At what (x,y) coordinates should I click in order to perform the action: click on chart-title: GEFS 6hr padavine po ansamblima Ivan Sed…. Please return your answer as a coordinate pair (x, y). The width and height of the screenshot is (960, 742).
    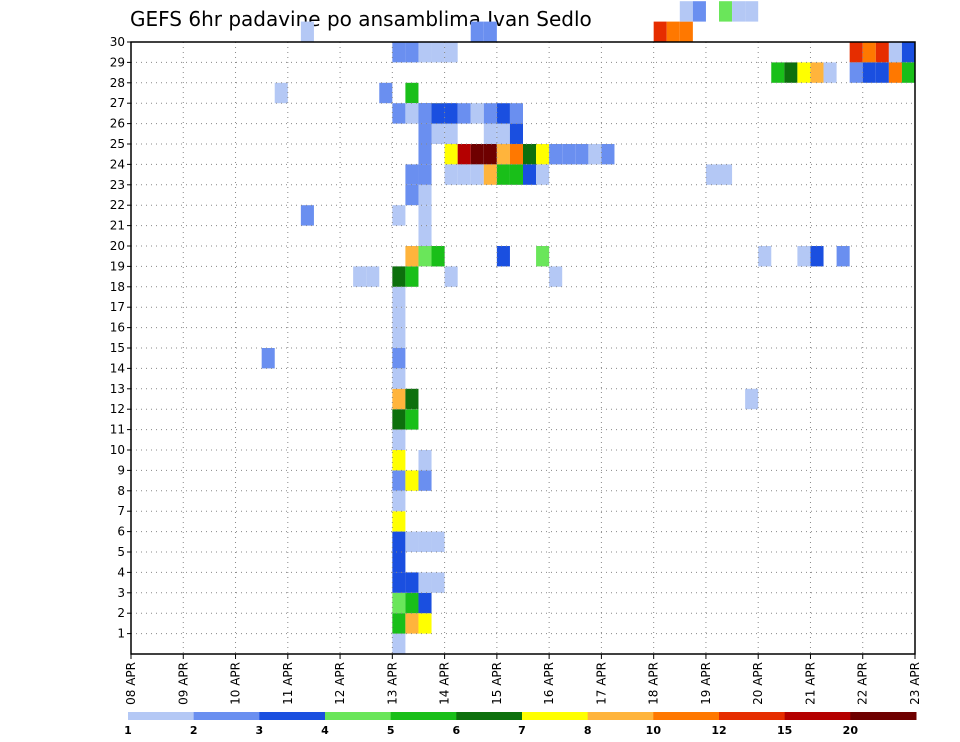
    Looking at the image, I should click on (361, 19).